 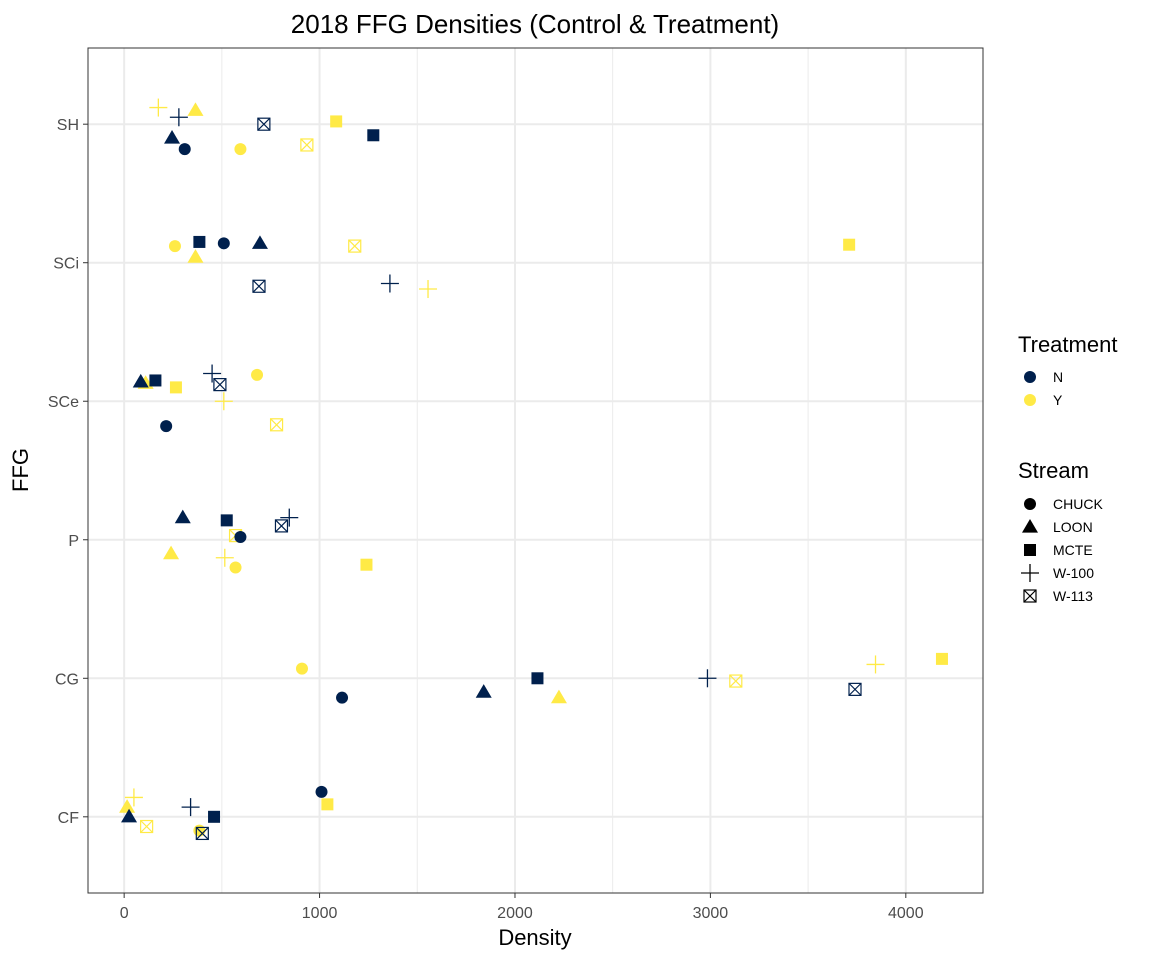 I want to click on data-point-sce-chuck-n, so click(x=166, y=426).